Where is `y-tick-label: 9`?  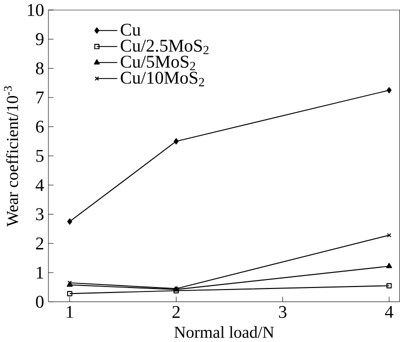
y-tick-label: 9 is located at coordinates (40, 39).